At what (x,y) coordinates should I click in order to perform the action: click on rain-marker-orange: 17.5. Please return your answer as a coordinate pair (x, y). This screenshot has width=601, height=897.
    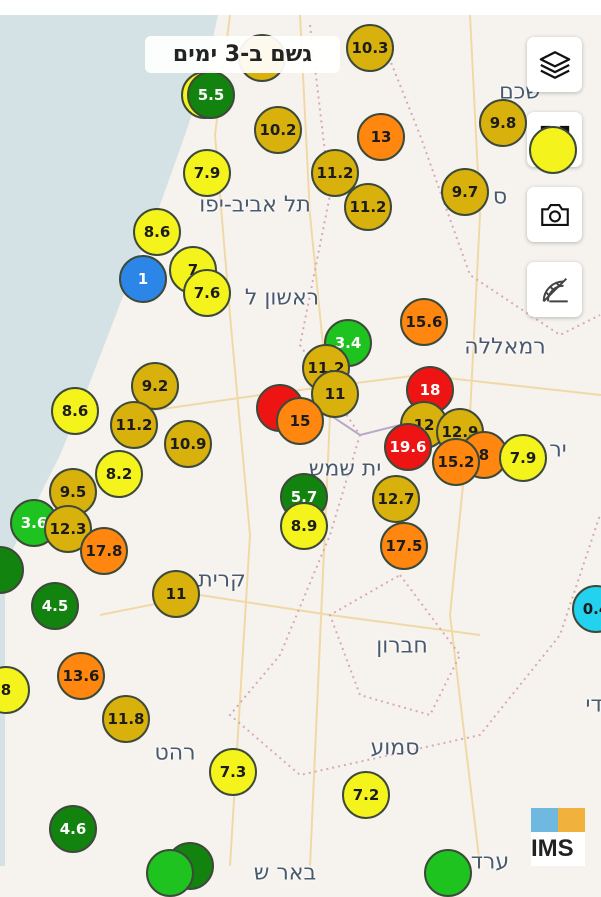
    Looking at the image, I should click on (404, 546).